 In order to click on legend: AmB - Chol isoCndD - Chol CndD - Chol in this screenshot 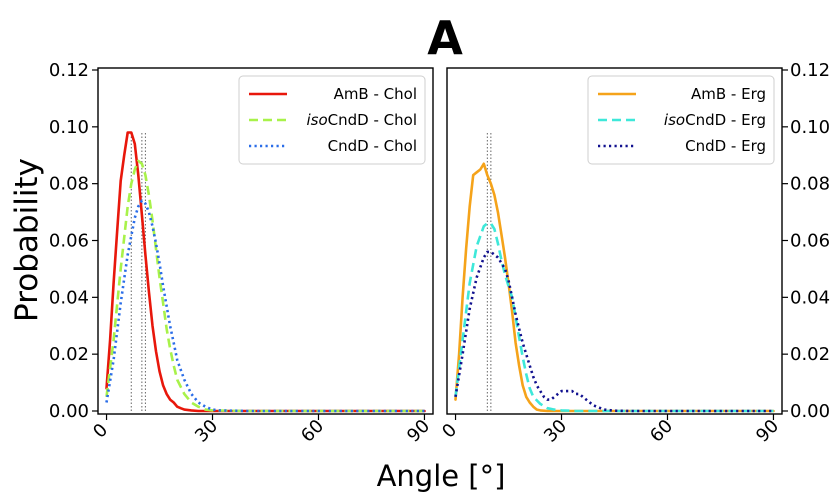, I will do `click(332, 120)`.